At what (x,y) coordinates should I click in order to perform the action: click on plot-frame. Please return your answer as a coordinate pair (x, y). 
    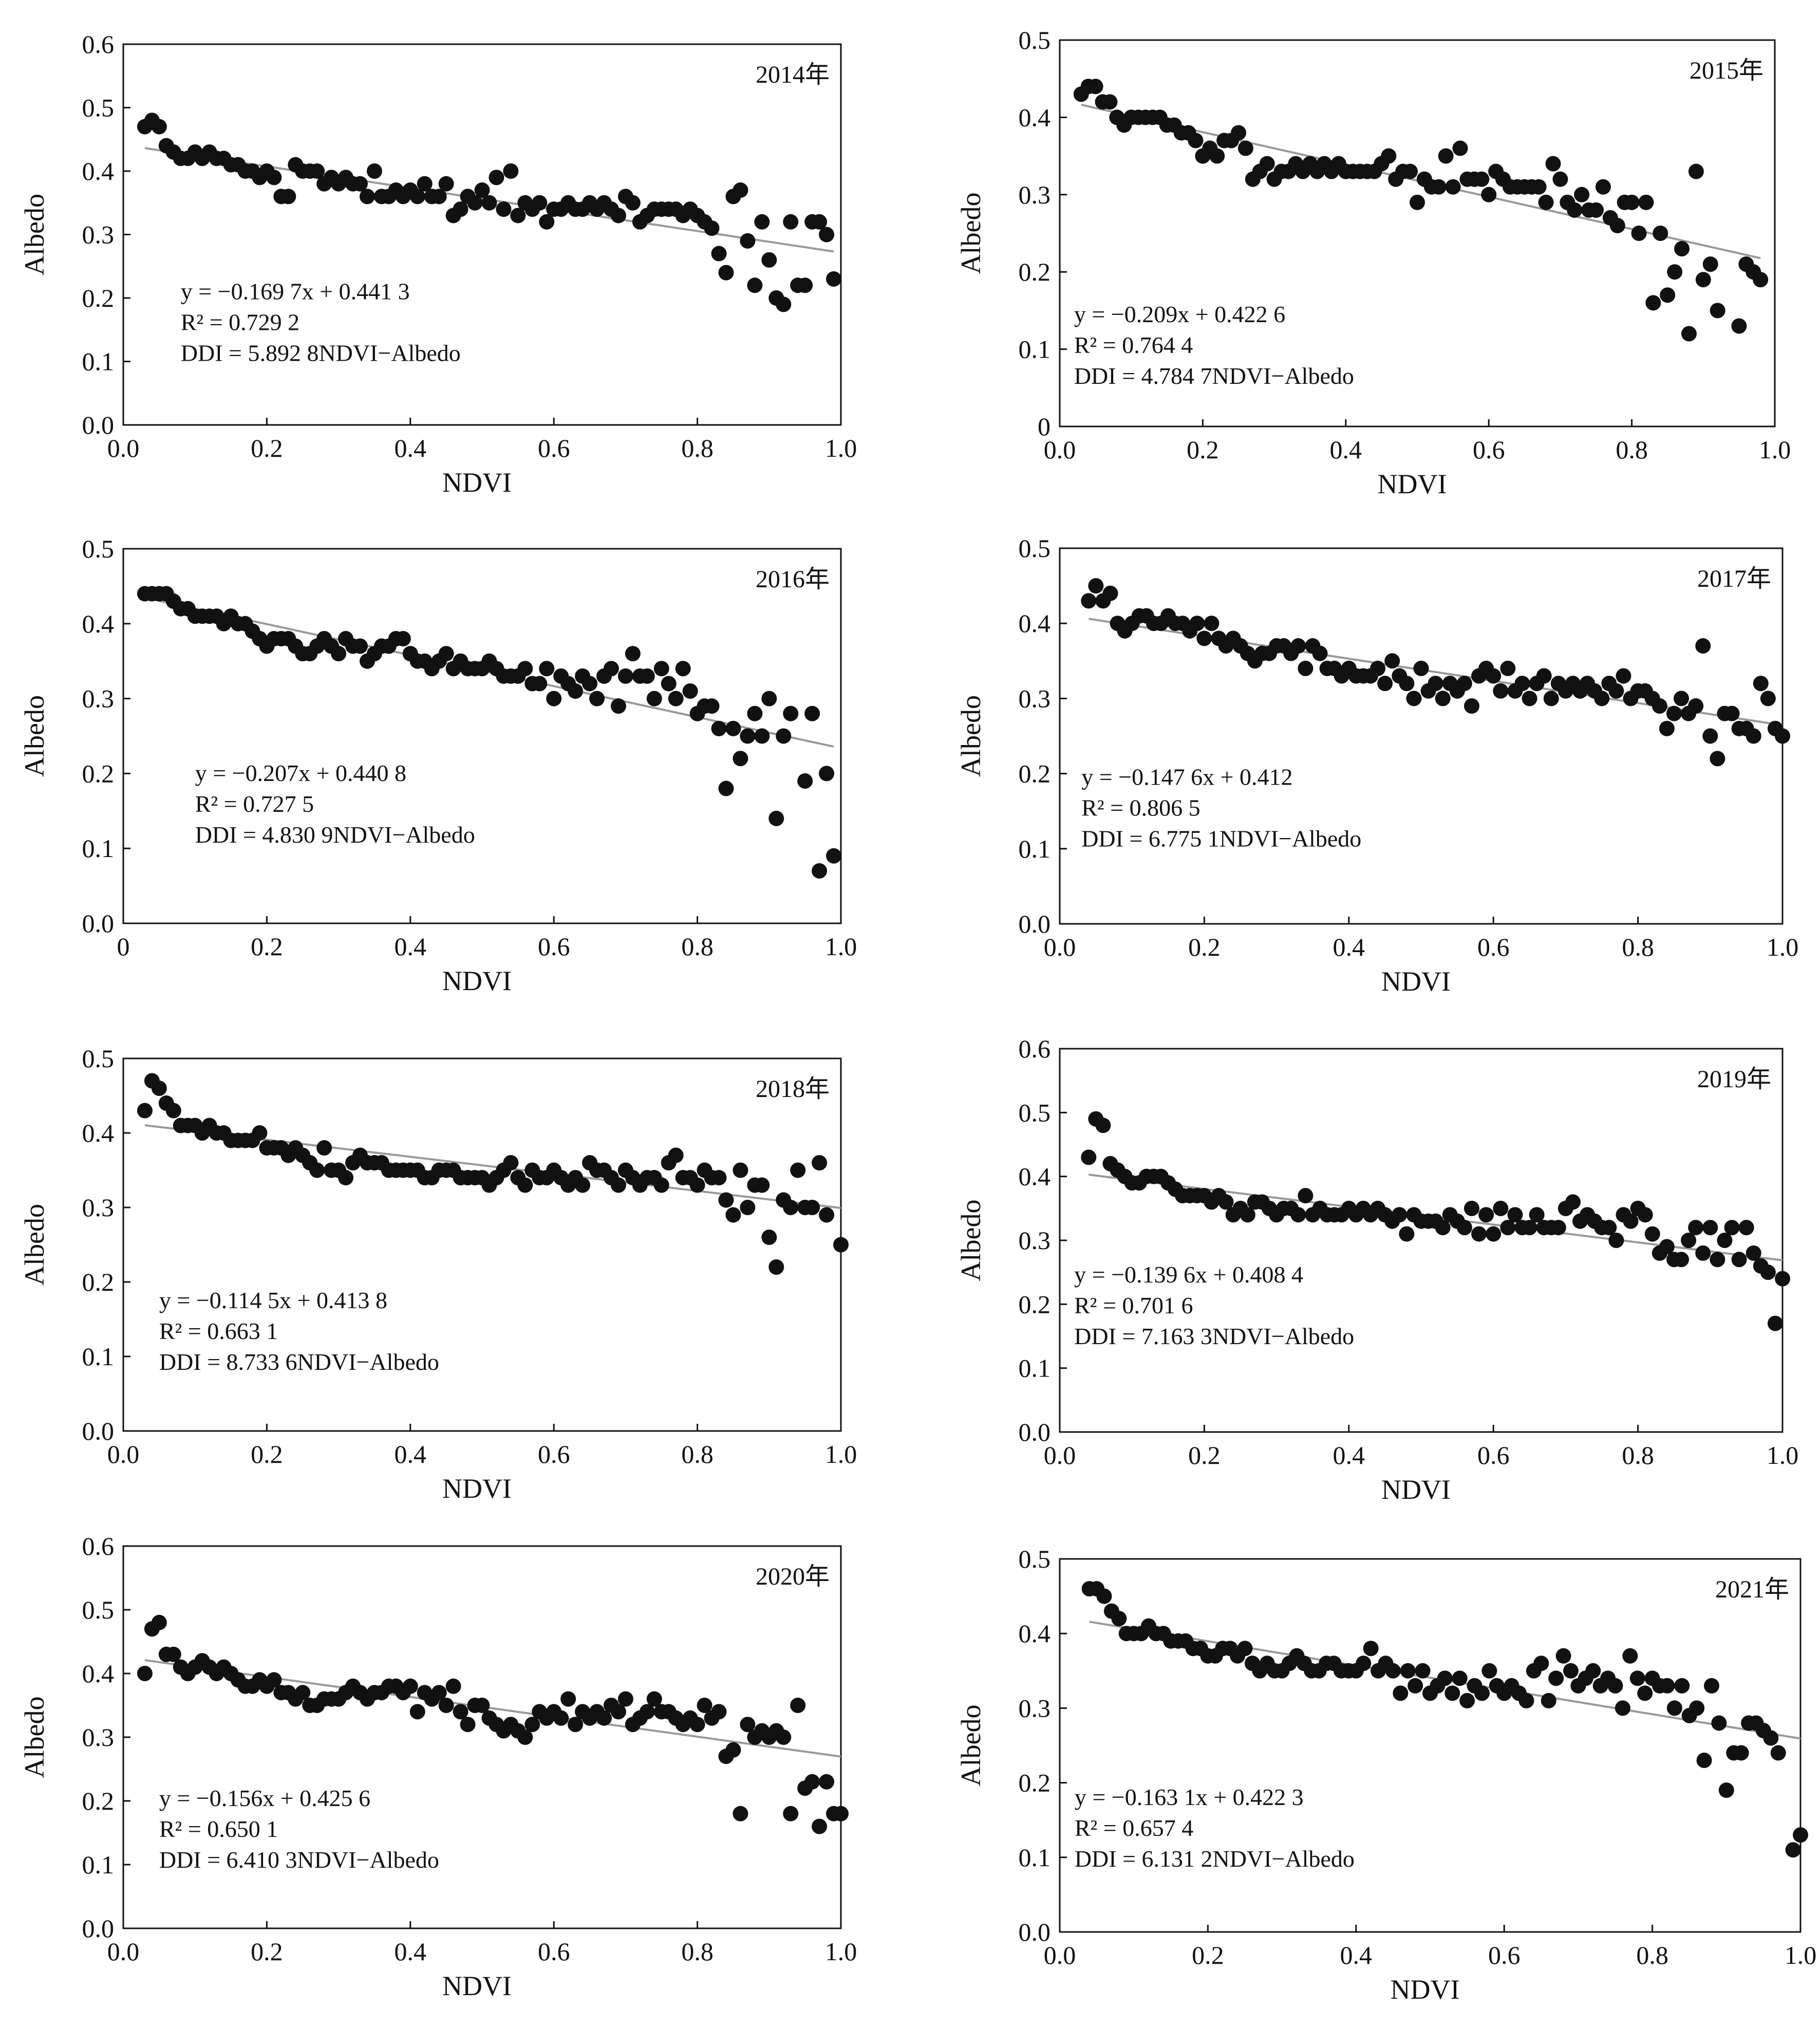
    Looking at the image, I should click on (1417, 233).